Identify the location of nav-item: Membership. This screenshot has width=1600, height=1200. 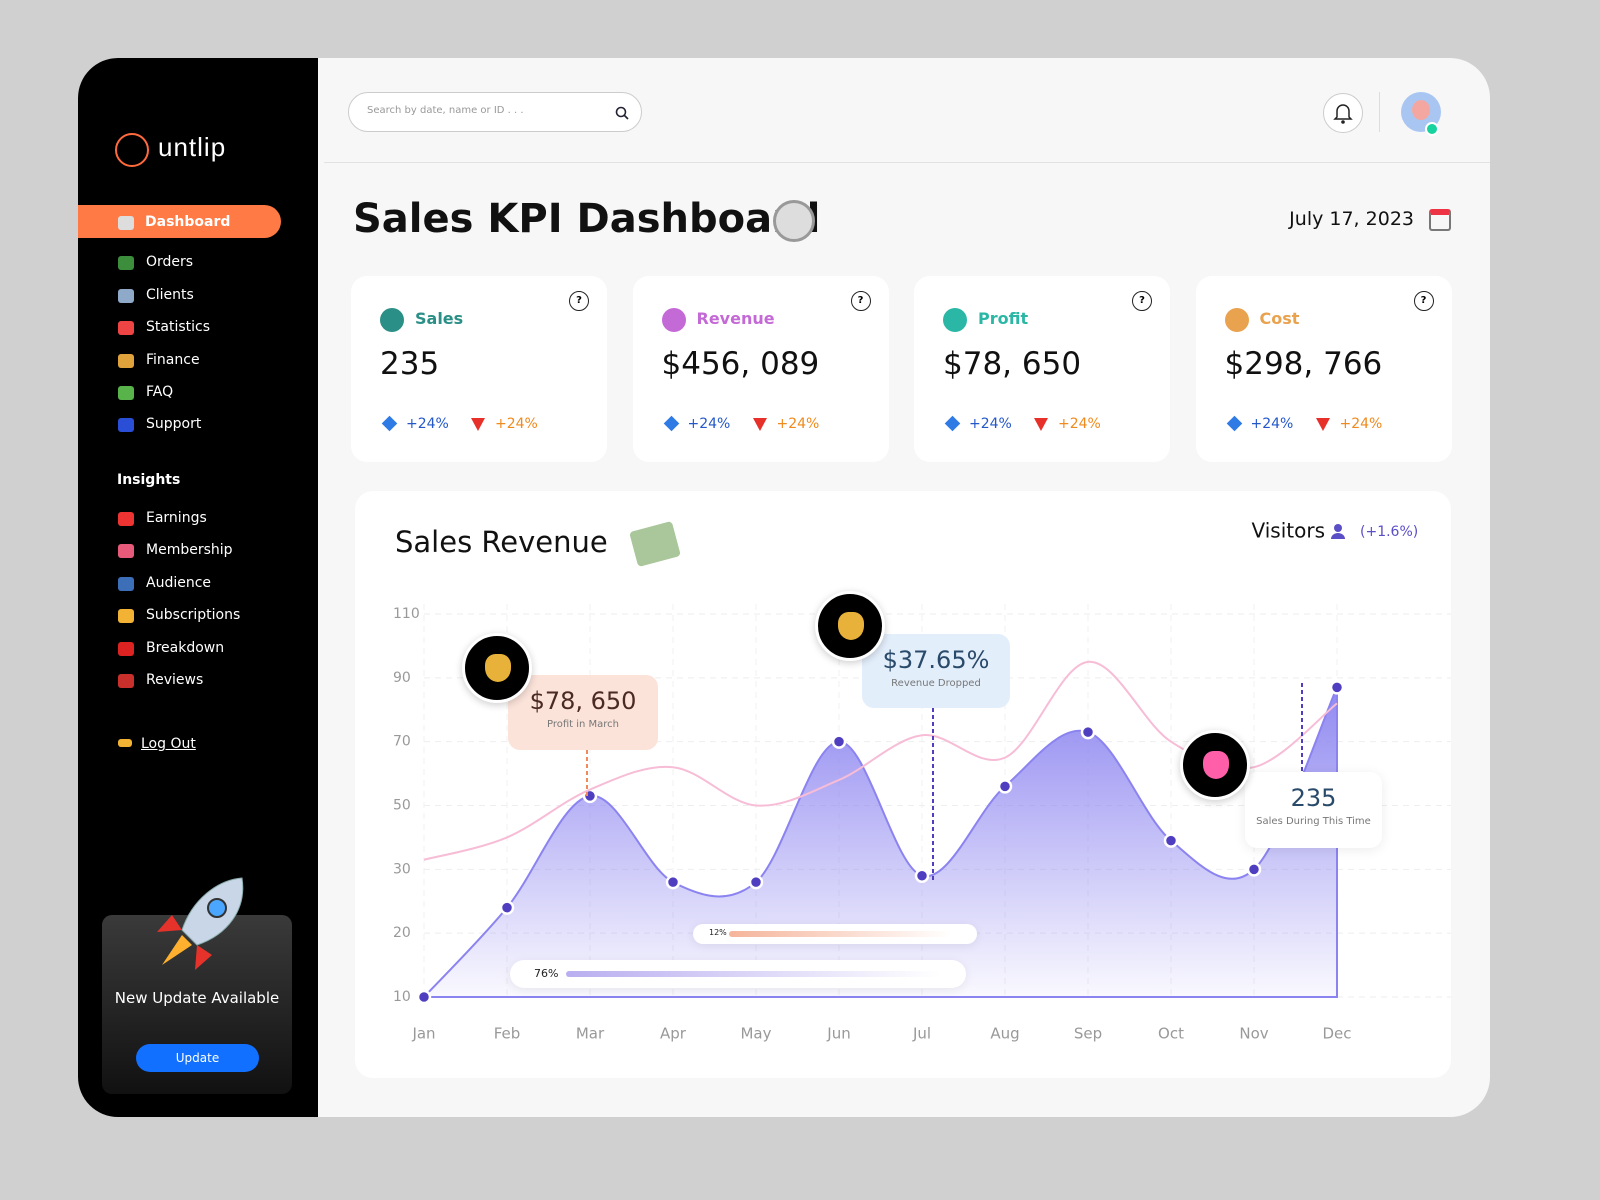
(189, 550).